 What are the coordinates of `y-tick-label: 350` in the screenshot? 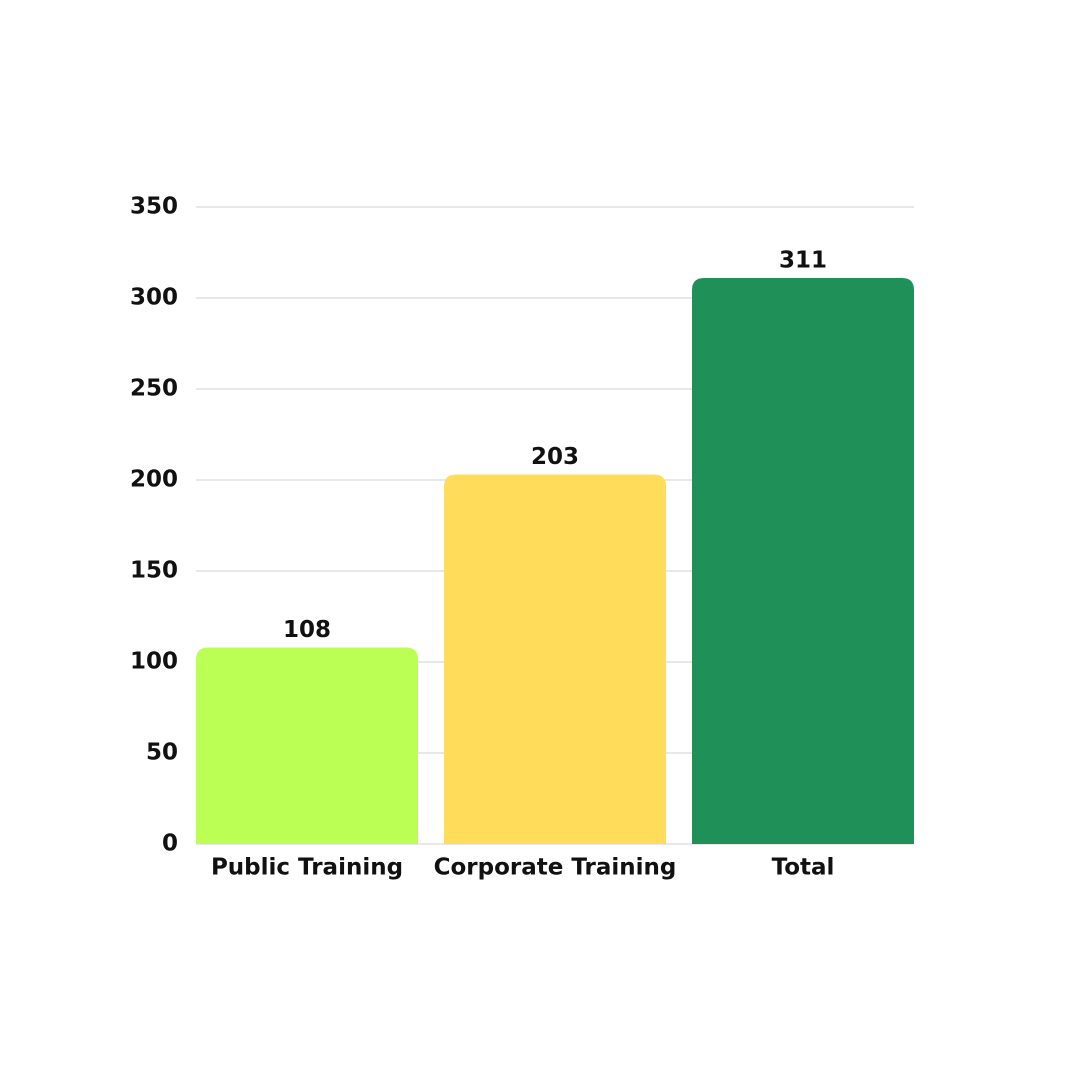 It's located at (154, 207).